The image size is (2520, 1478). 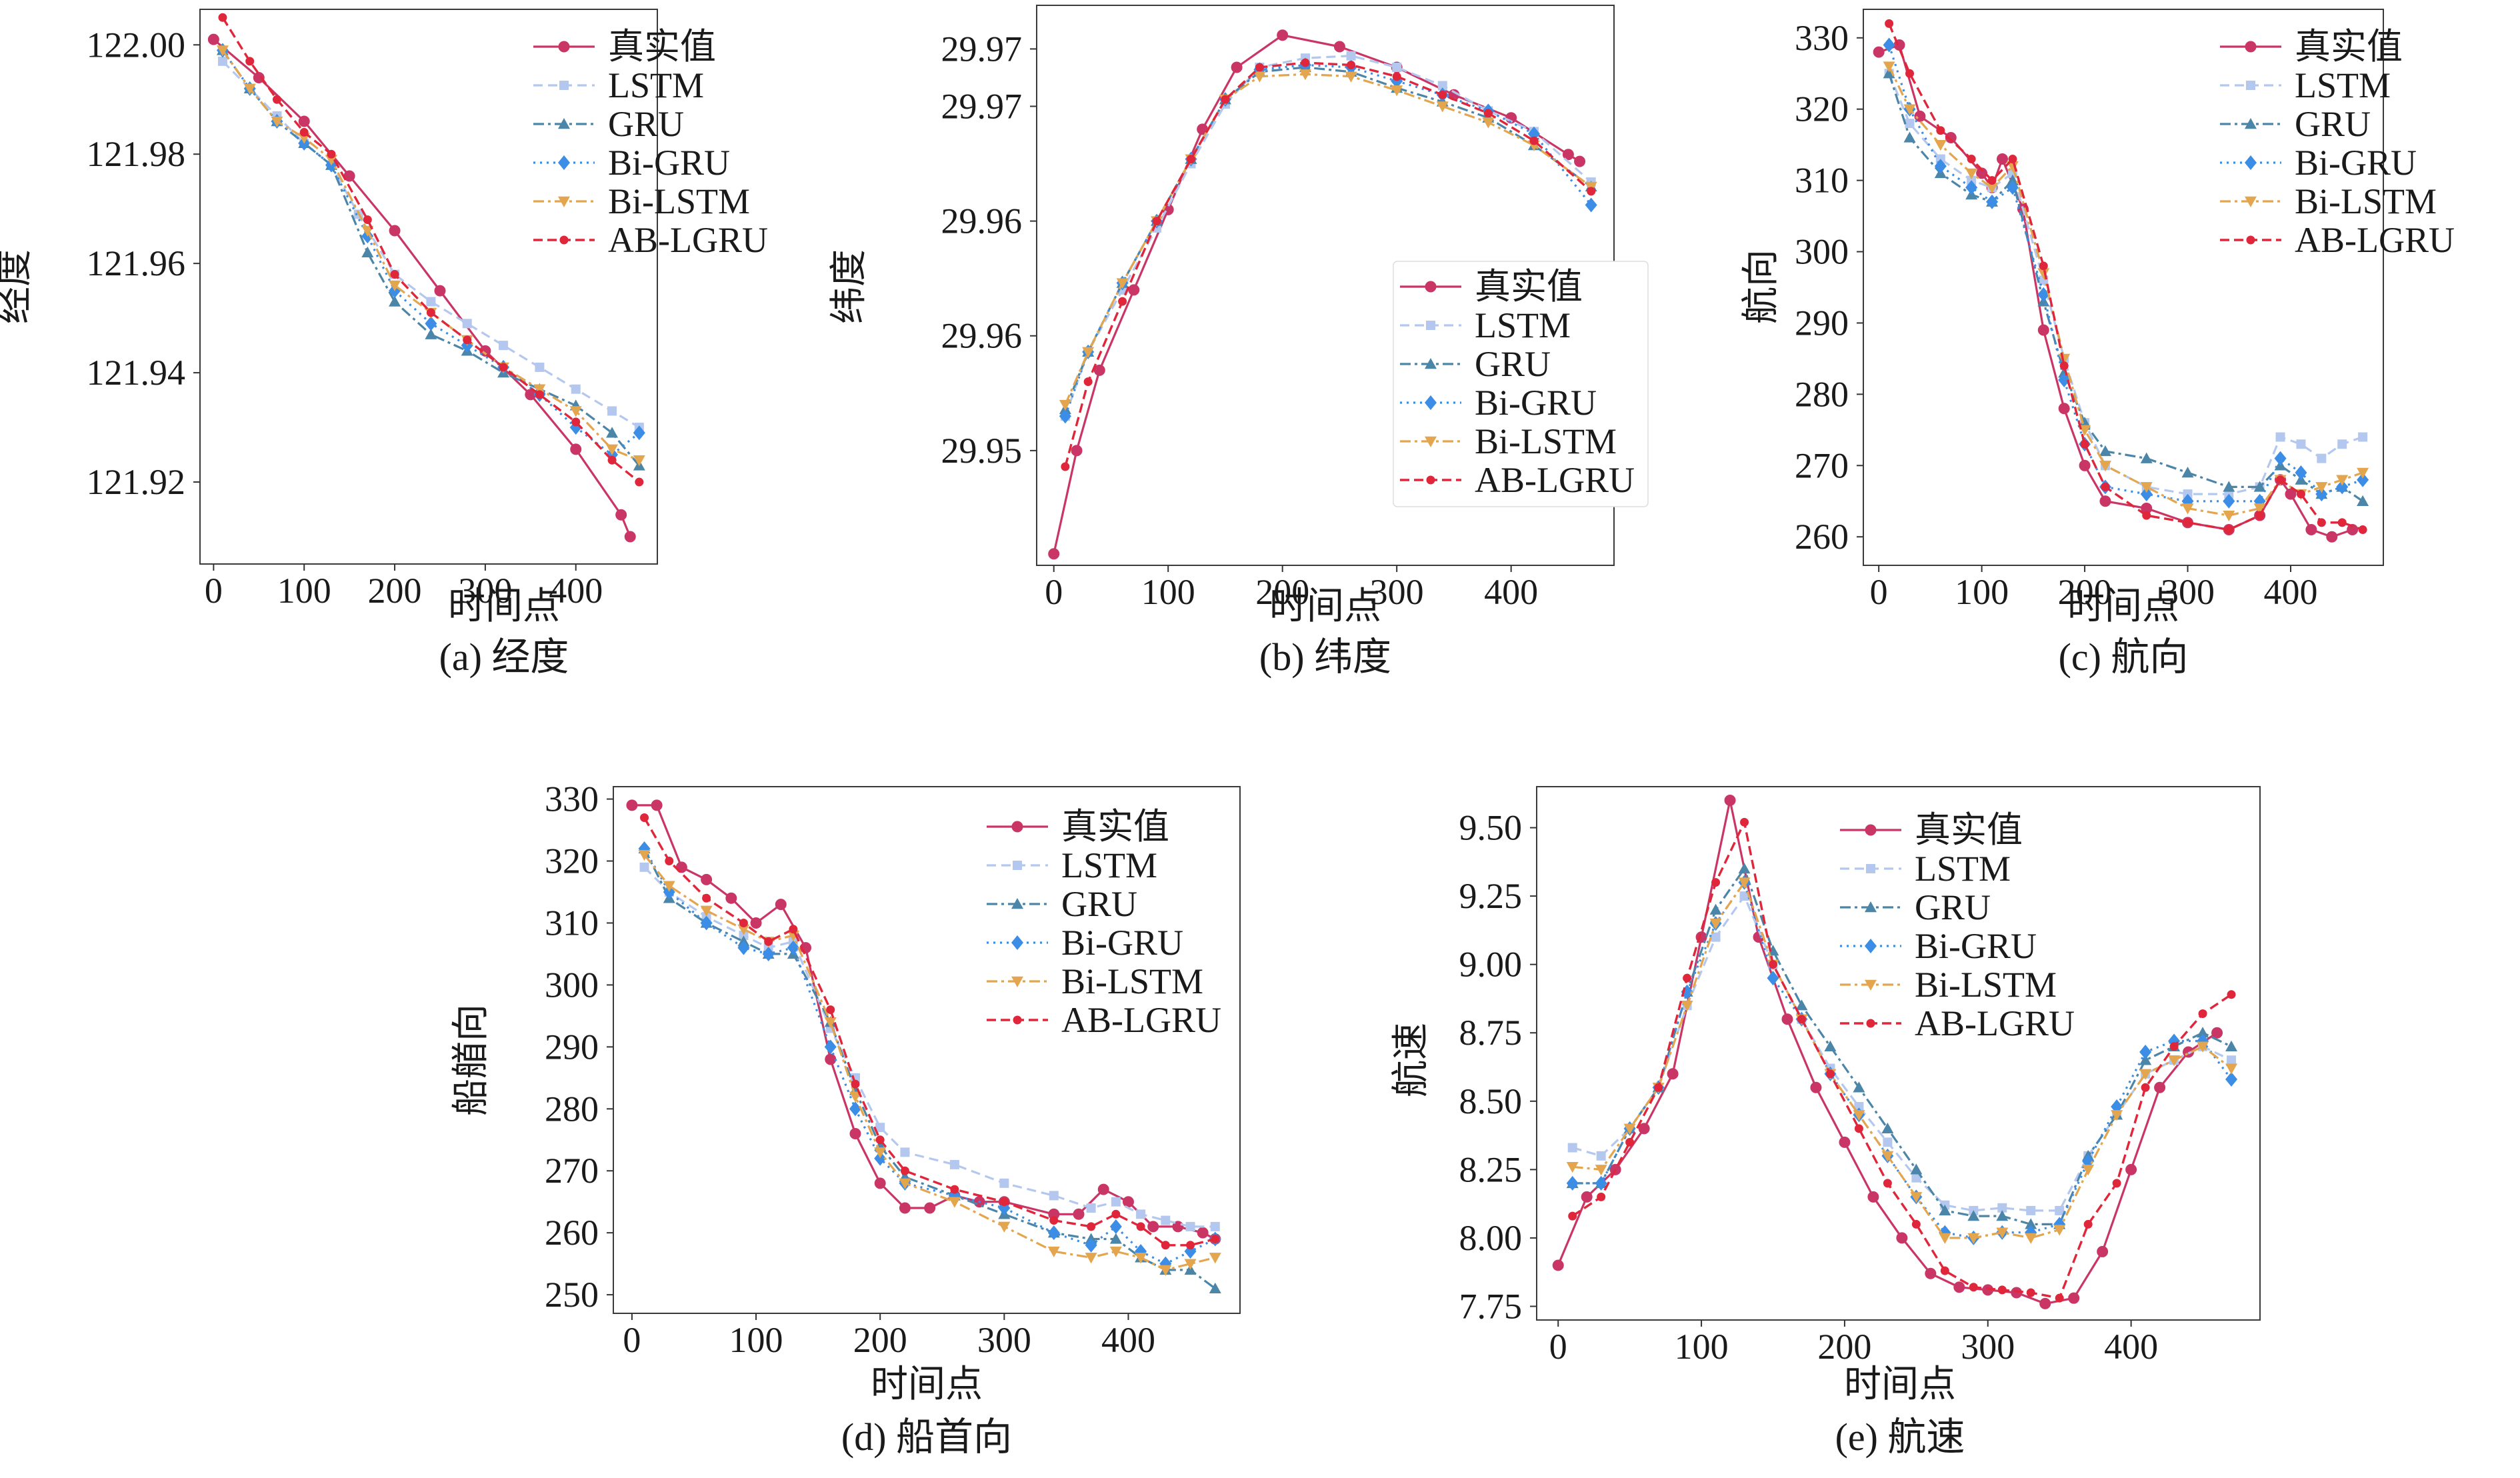 I want to click on y-tick-label: 8.50, so click(x=1491, y=1101).